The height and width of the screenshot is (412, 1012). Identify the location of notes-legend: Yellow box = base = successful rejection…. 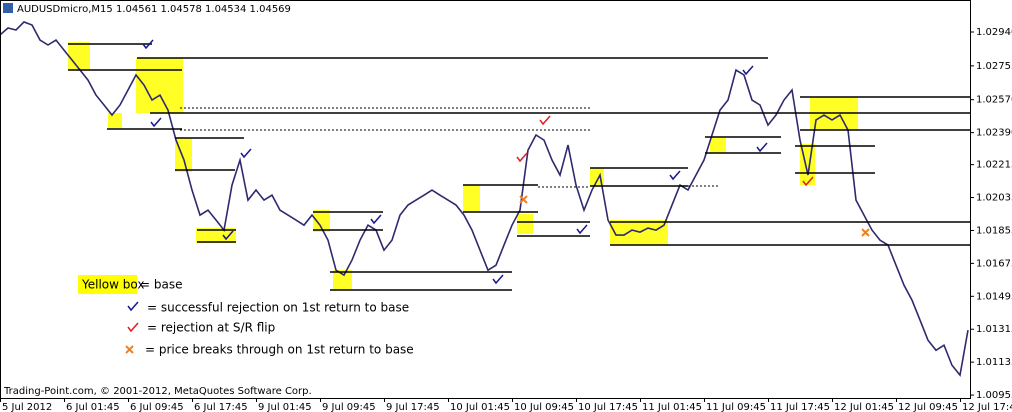
(246, 316).